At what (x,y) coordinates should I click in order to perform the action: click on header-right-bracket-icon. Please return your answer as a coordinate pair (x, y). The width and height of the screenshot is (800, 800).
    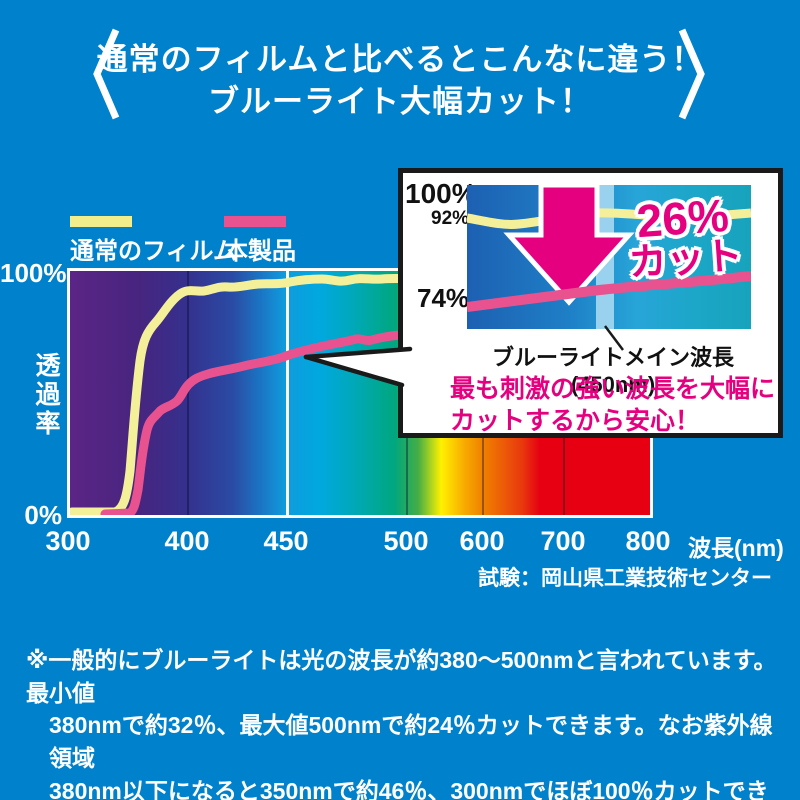
    Looking at the image, I should click on (691, 74).